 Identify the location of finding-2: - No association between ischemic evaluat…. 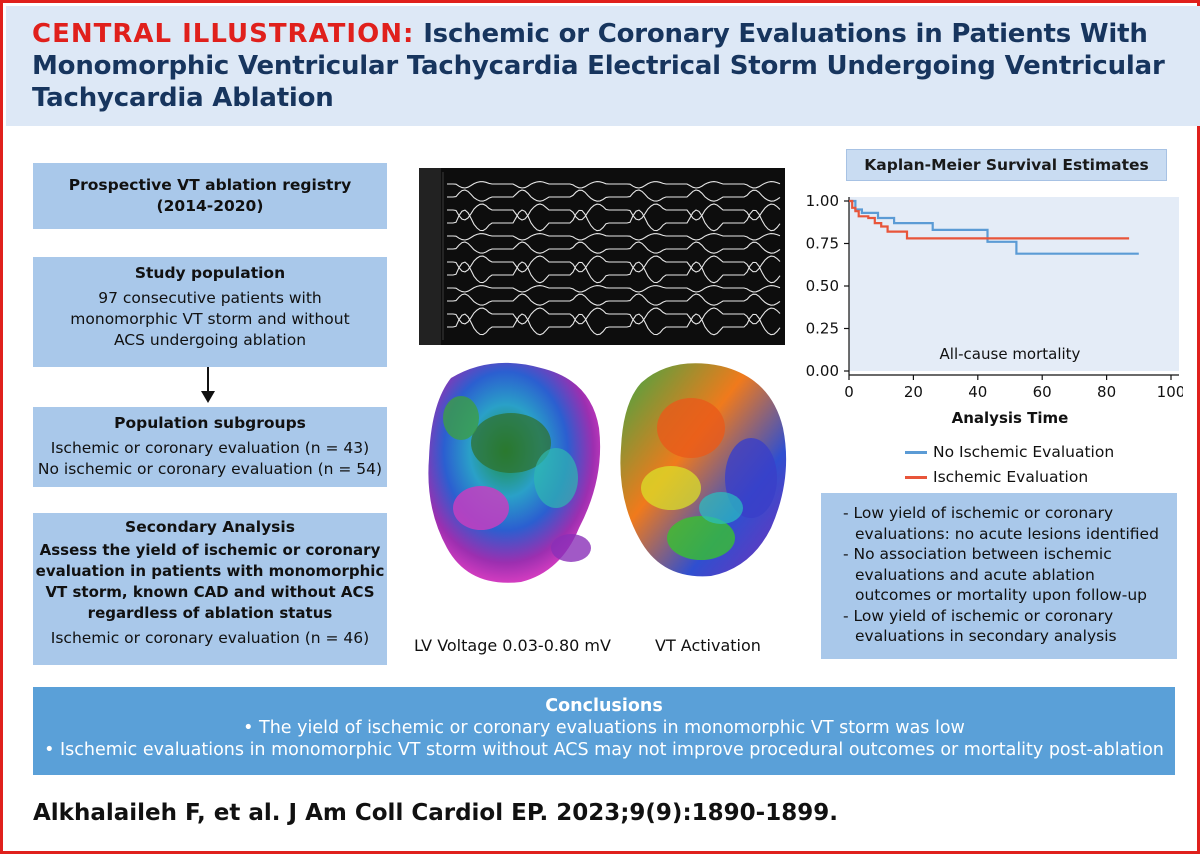
(999, 575).